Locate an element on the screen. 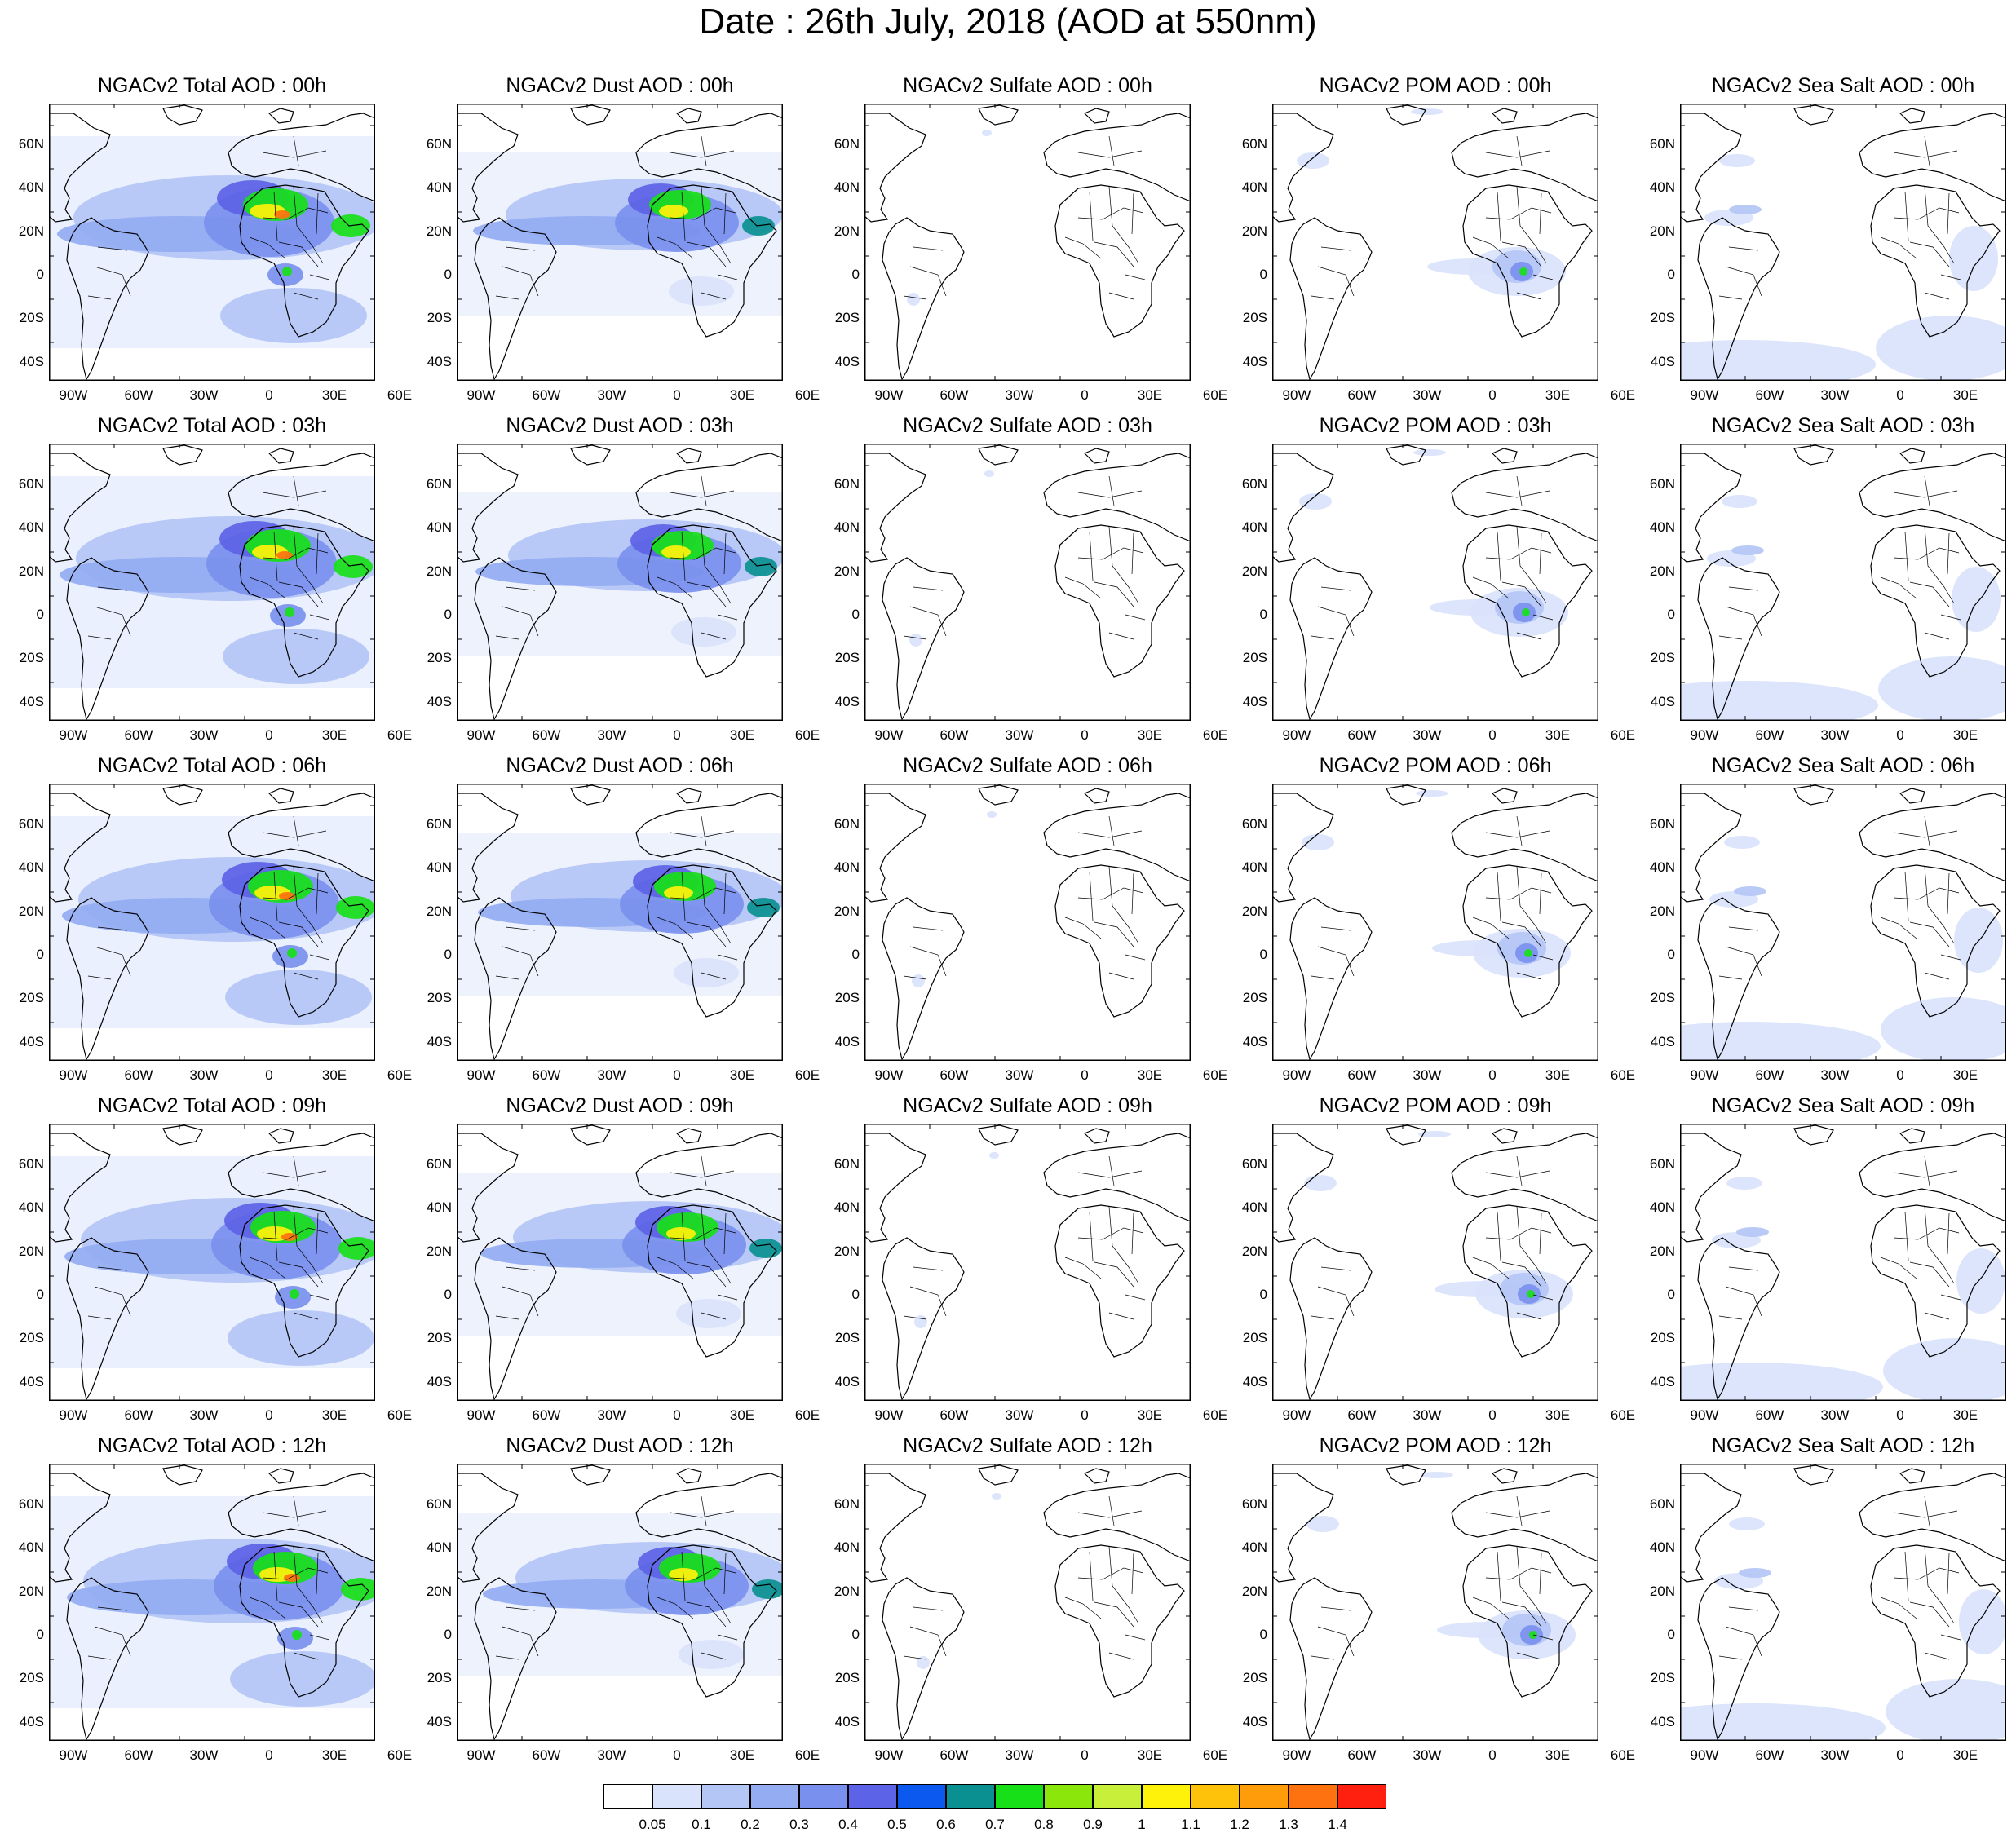  aod-map-svg is located at coordinates (1027, 1262).